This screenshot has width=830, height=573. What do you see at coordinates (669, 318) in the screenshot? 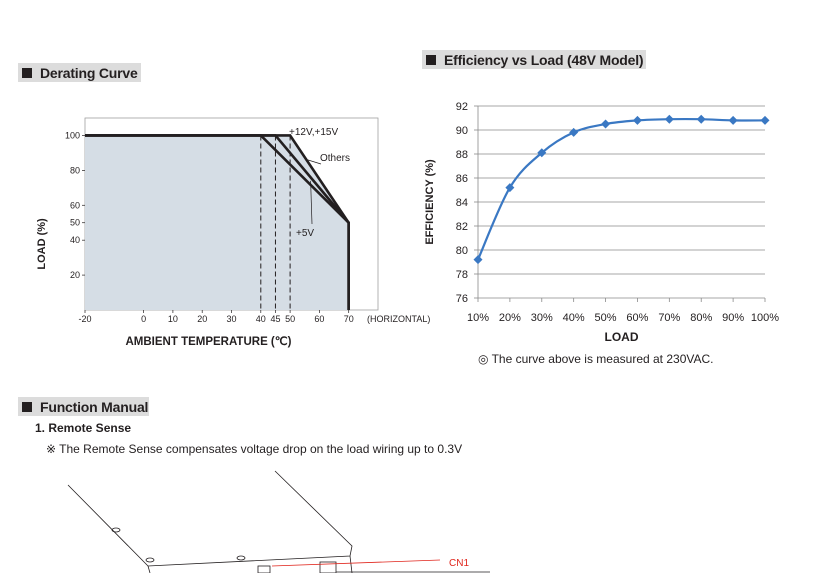
I see `efficiency-x-tick-label: 70%` at bounding box center [669, 318].